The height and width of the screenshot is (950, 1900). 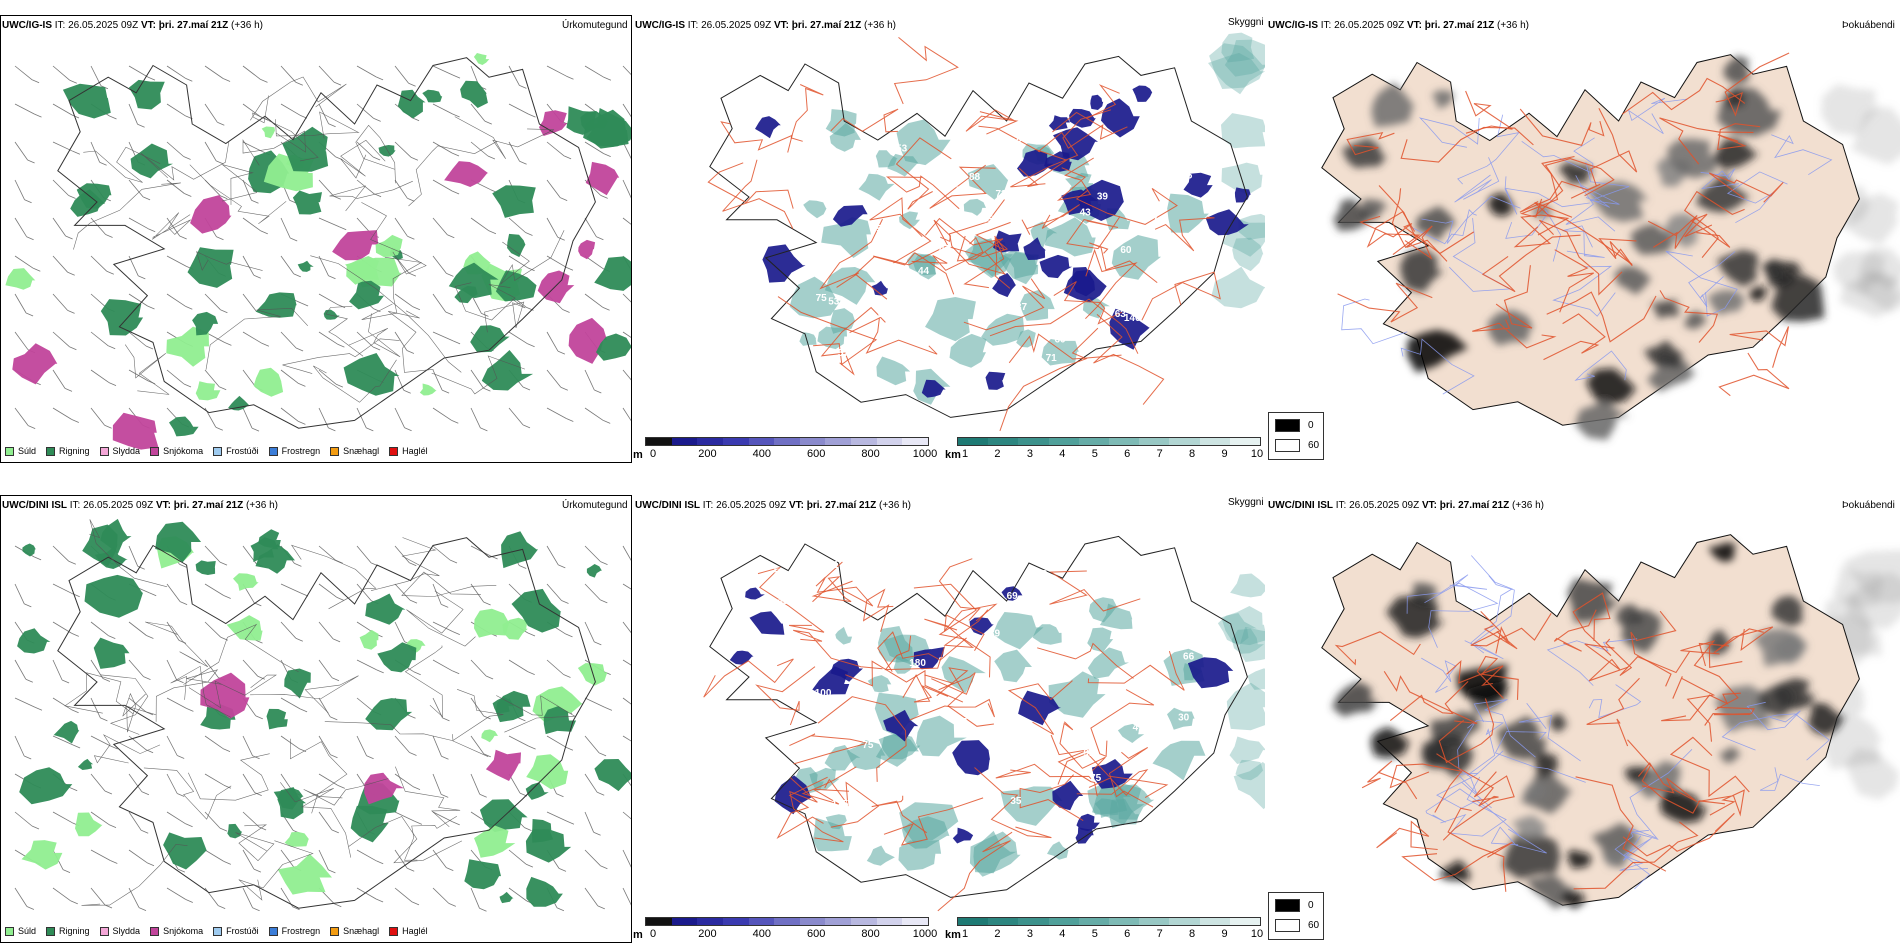 What do you see at coordinates (119, 931) in the screenshot?
I see `legend-item: Slydda` at bounding box center [119, 931].